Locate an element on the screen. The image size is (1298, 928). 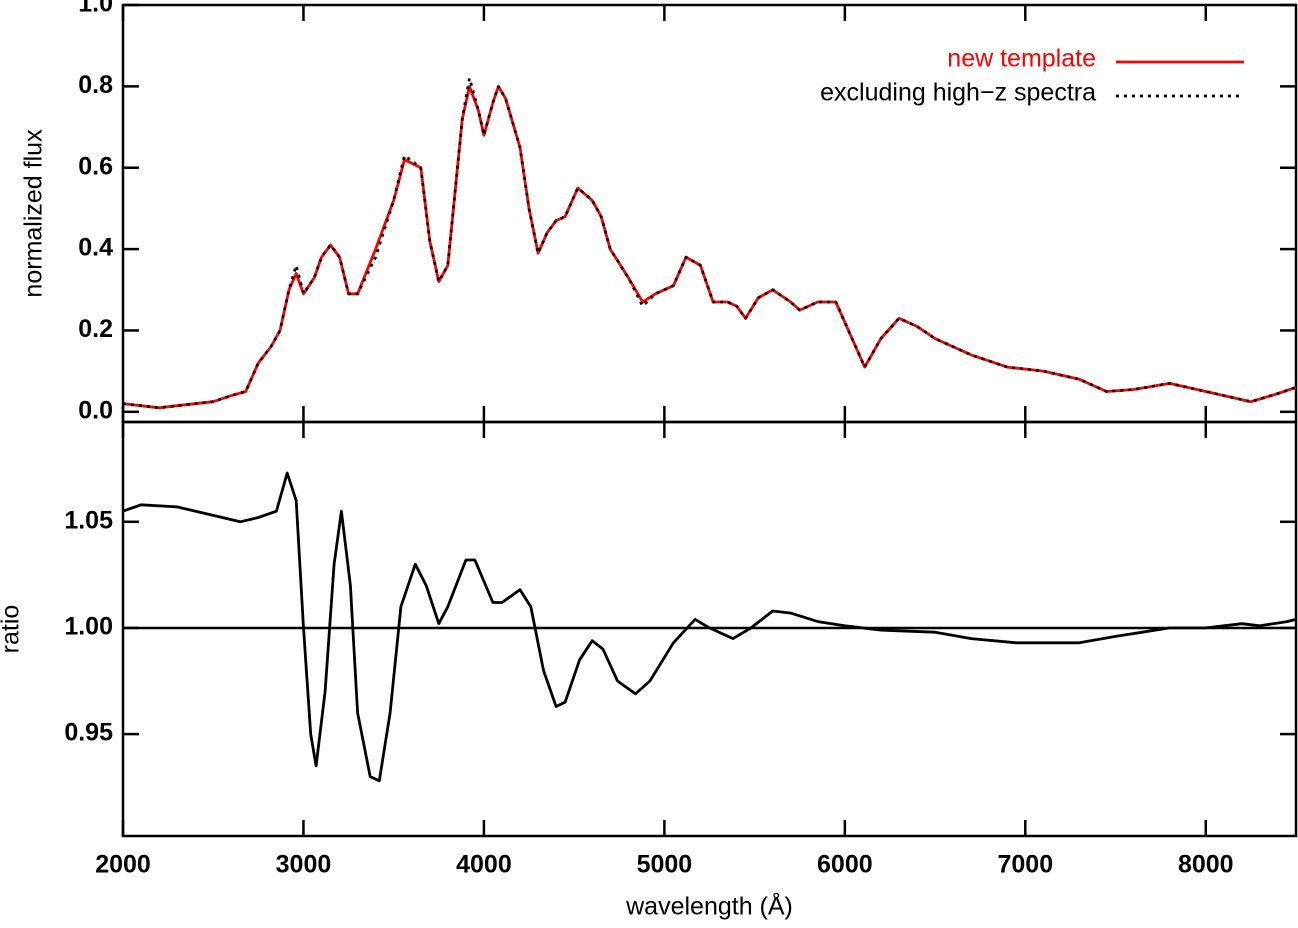
y-tick-label: 1.0 is located at coordinates (95, 9).